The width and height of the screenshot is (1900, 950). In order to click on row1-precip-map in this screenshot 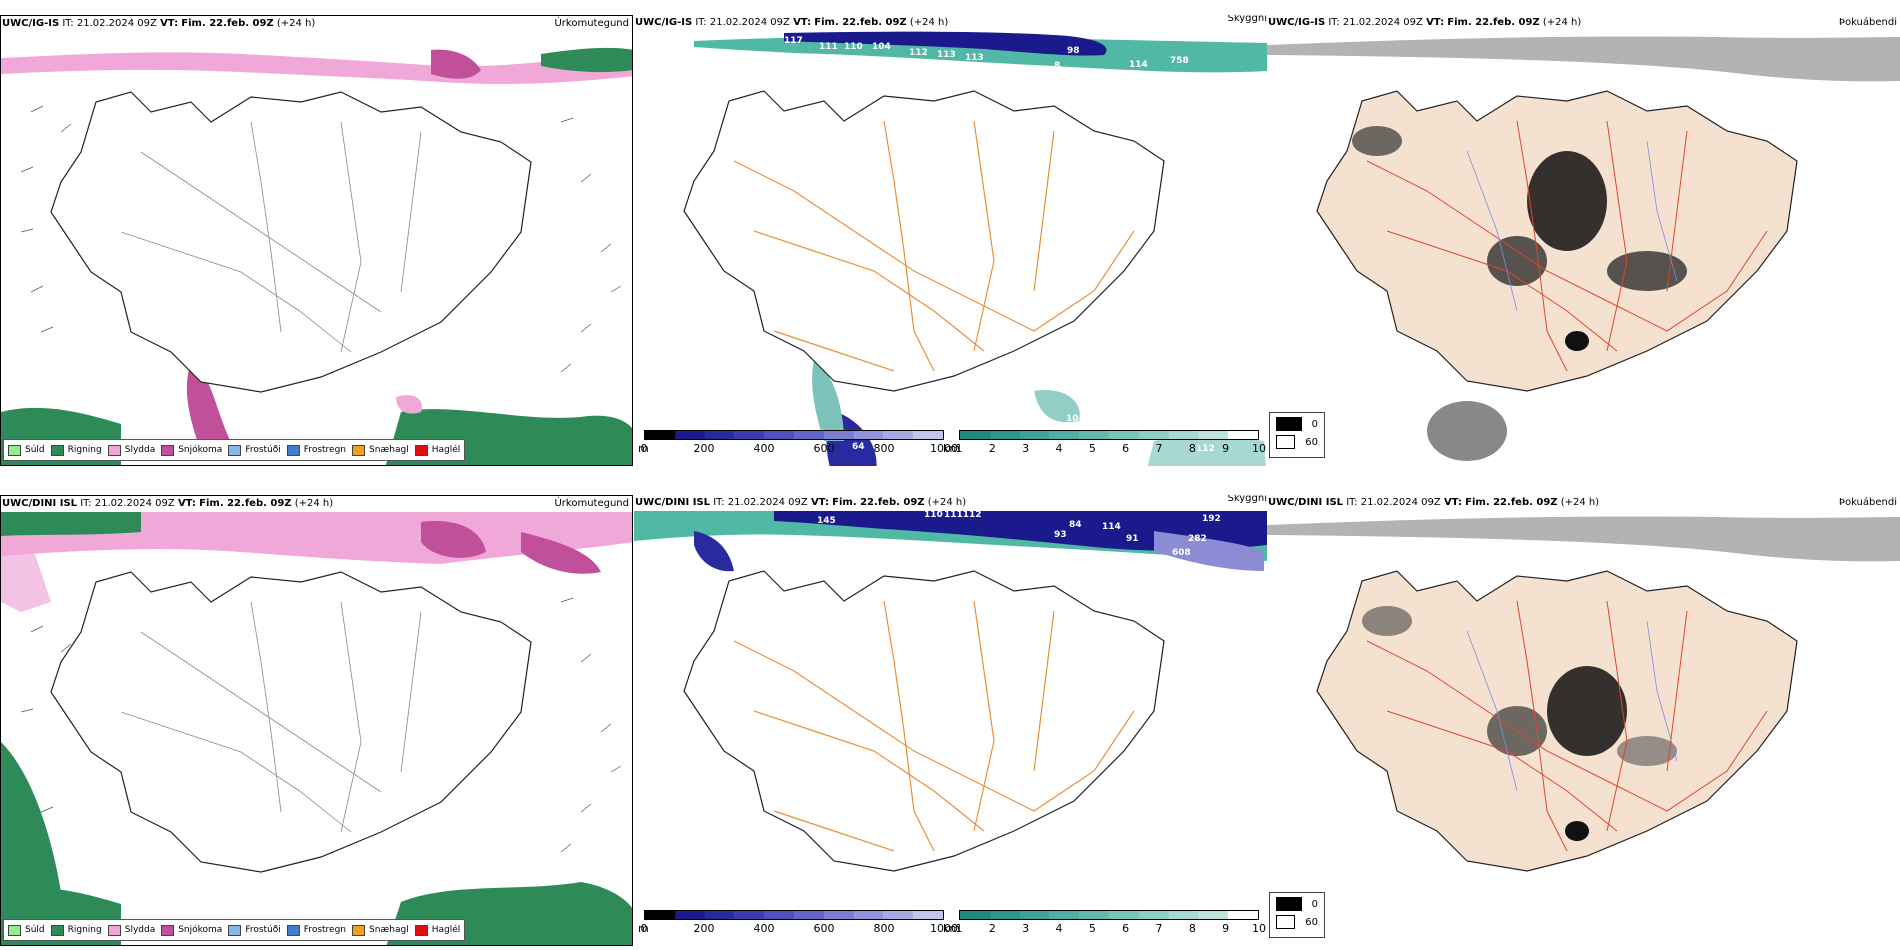, I will do `click(316, 256)`.